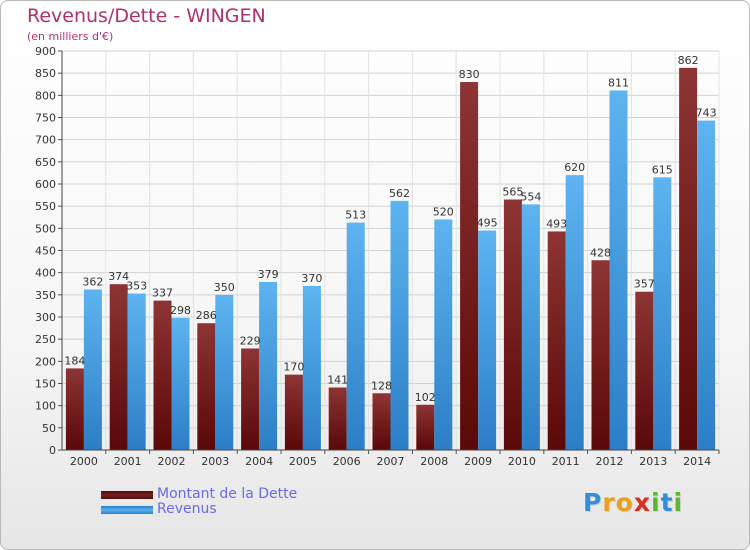 The width and height of the screenshot is (750, 550). What do you see at coordinates (45, 95) in the screenshot?
I see `y-tick-label: 800` at bounding box center [45, 95].